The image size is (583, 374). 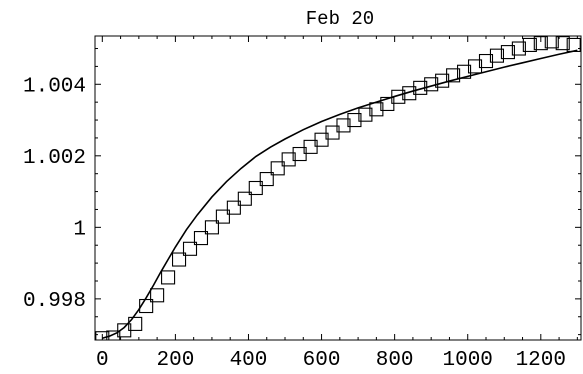 I want to click on y-tick-label: 1.004, so click(x=54, y=86).